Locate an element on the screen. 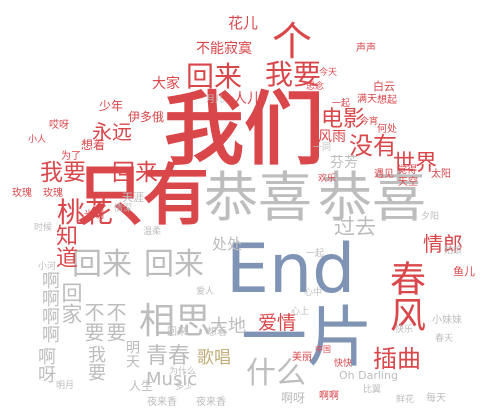  word-airen: 爱人 is located at coordinates (205, 292).